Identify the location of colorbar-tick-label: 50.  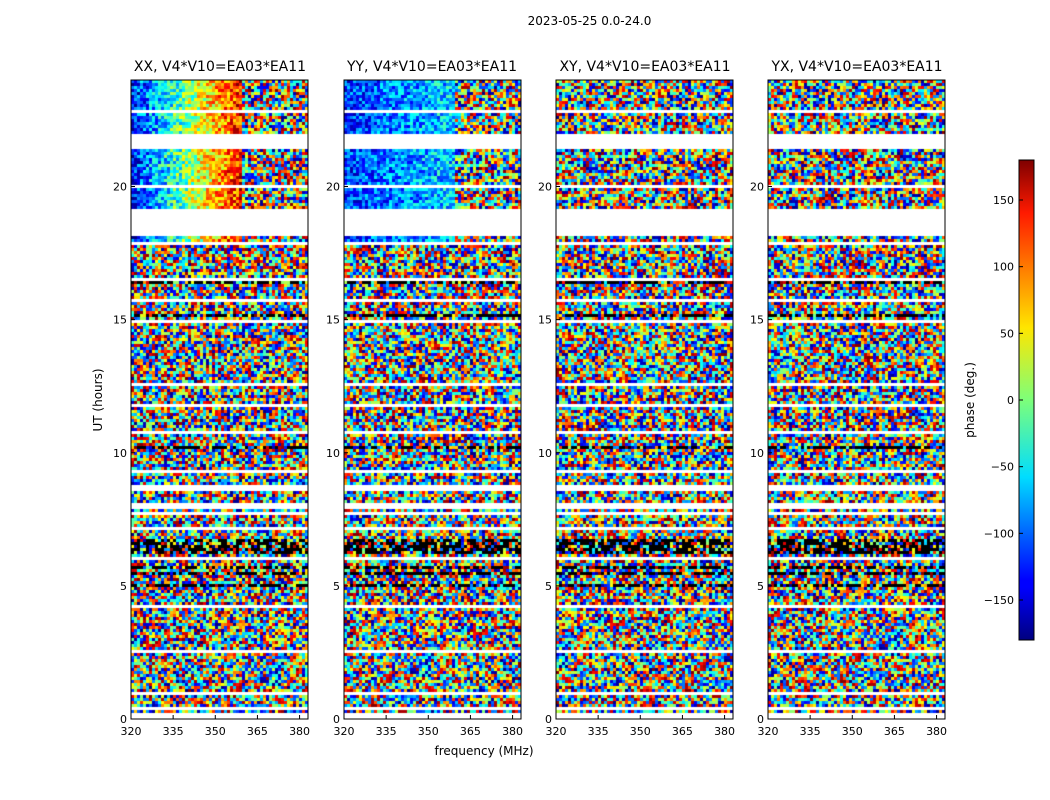
(1007, 333).